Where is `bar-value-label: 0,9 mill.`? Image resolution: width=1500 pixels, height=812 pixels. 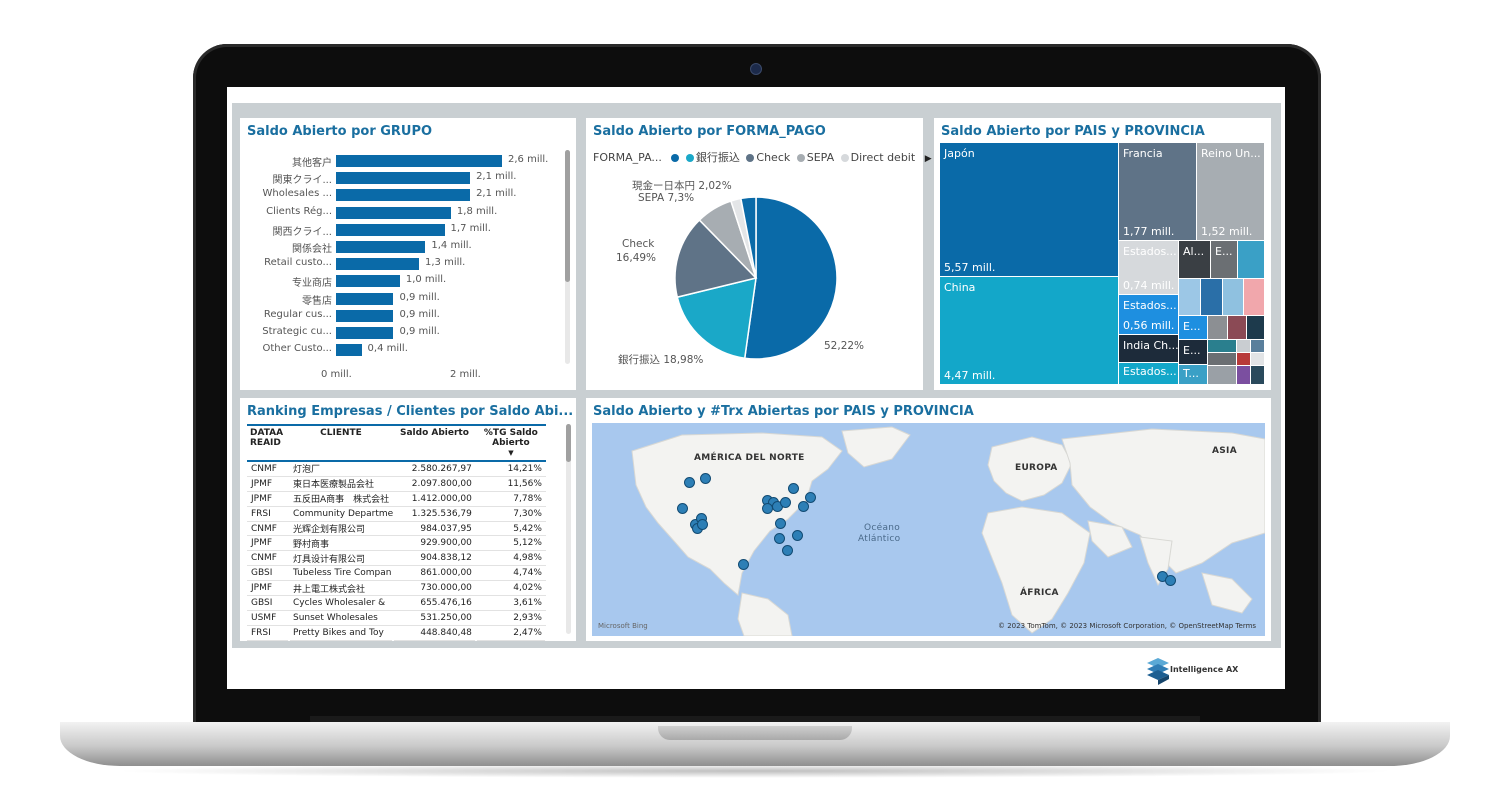 bar-value-label: 0,9 mill. is located at coordinates (419, 297).